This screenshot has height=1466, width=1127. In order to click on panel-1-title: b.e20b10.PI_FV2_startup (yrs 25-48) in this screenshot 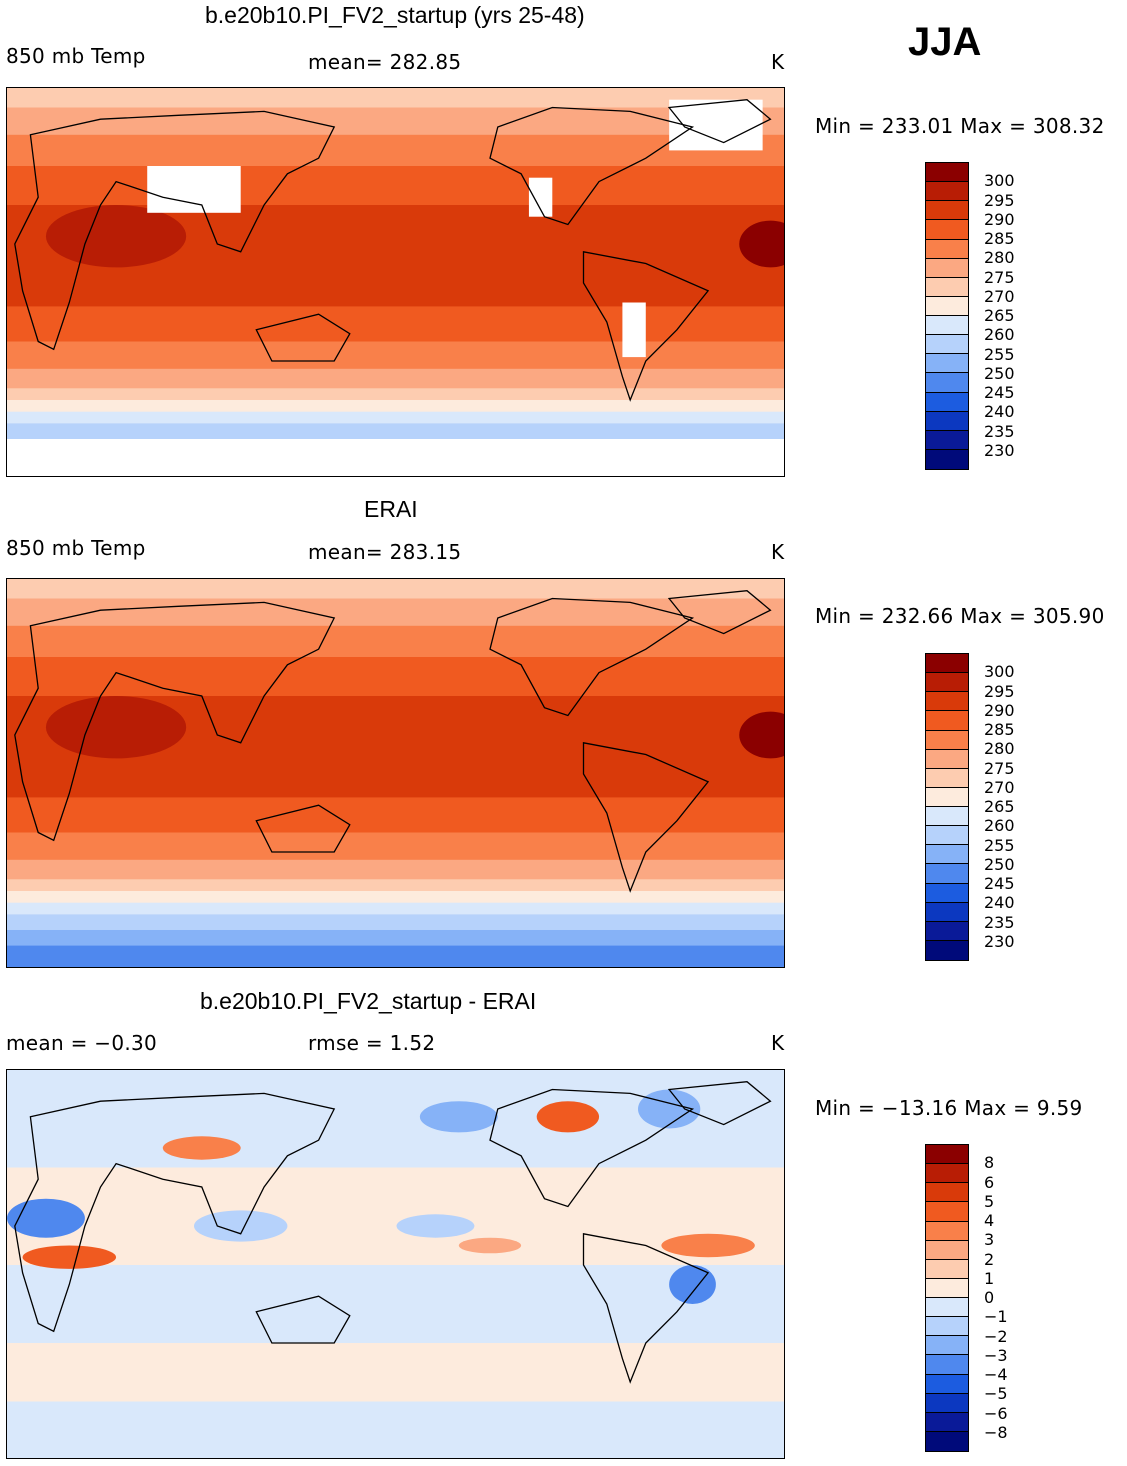, I will do `click(395, 15)`.